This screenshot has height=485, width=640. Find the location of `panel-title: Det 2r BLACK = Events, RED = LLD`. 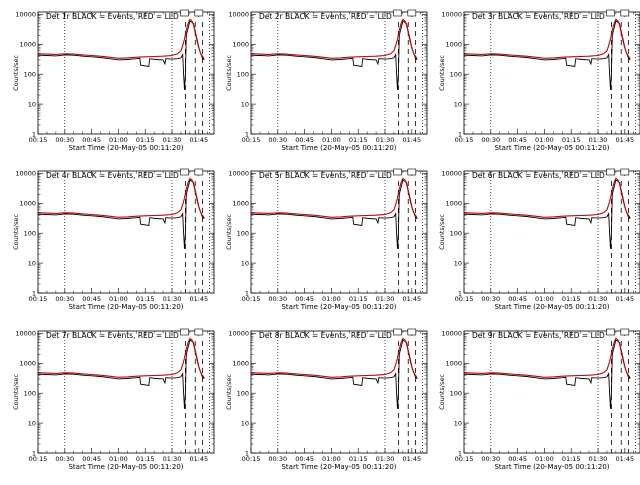

panel-title: Det 2r BLACK = Events, RED = LLD is located at coordinates (325, 16).